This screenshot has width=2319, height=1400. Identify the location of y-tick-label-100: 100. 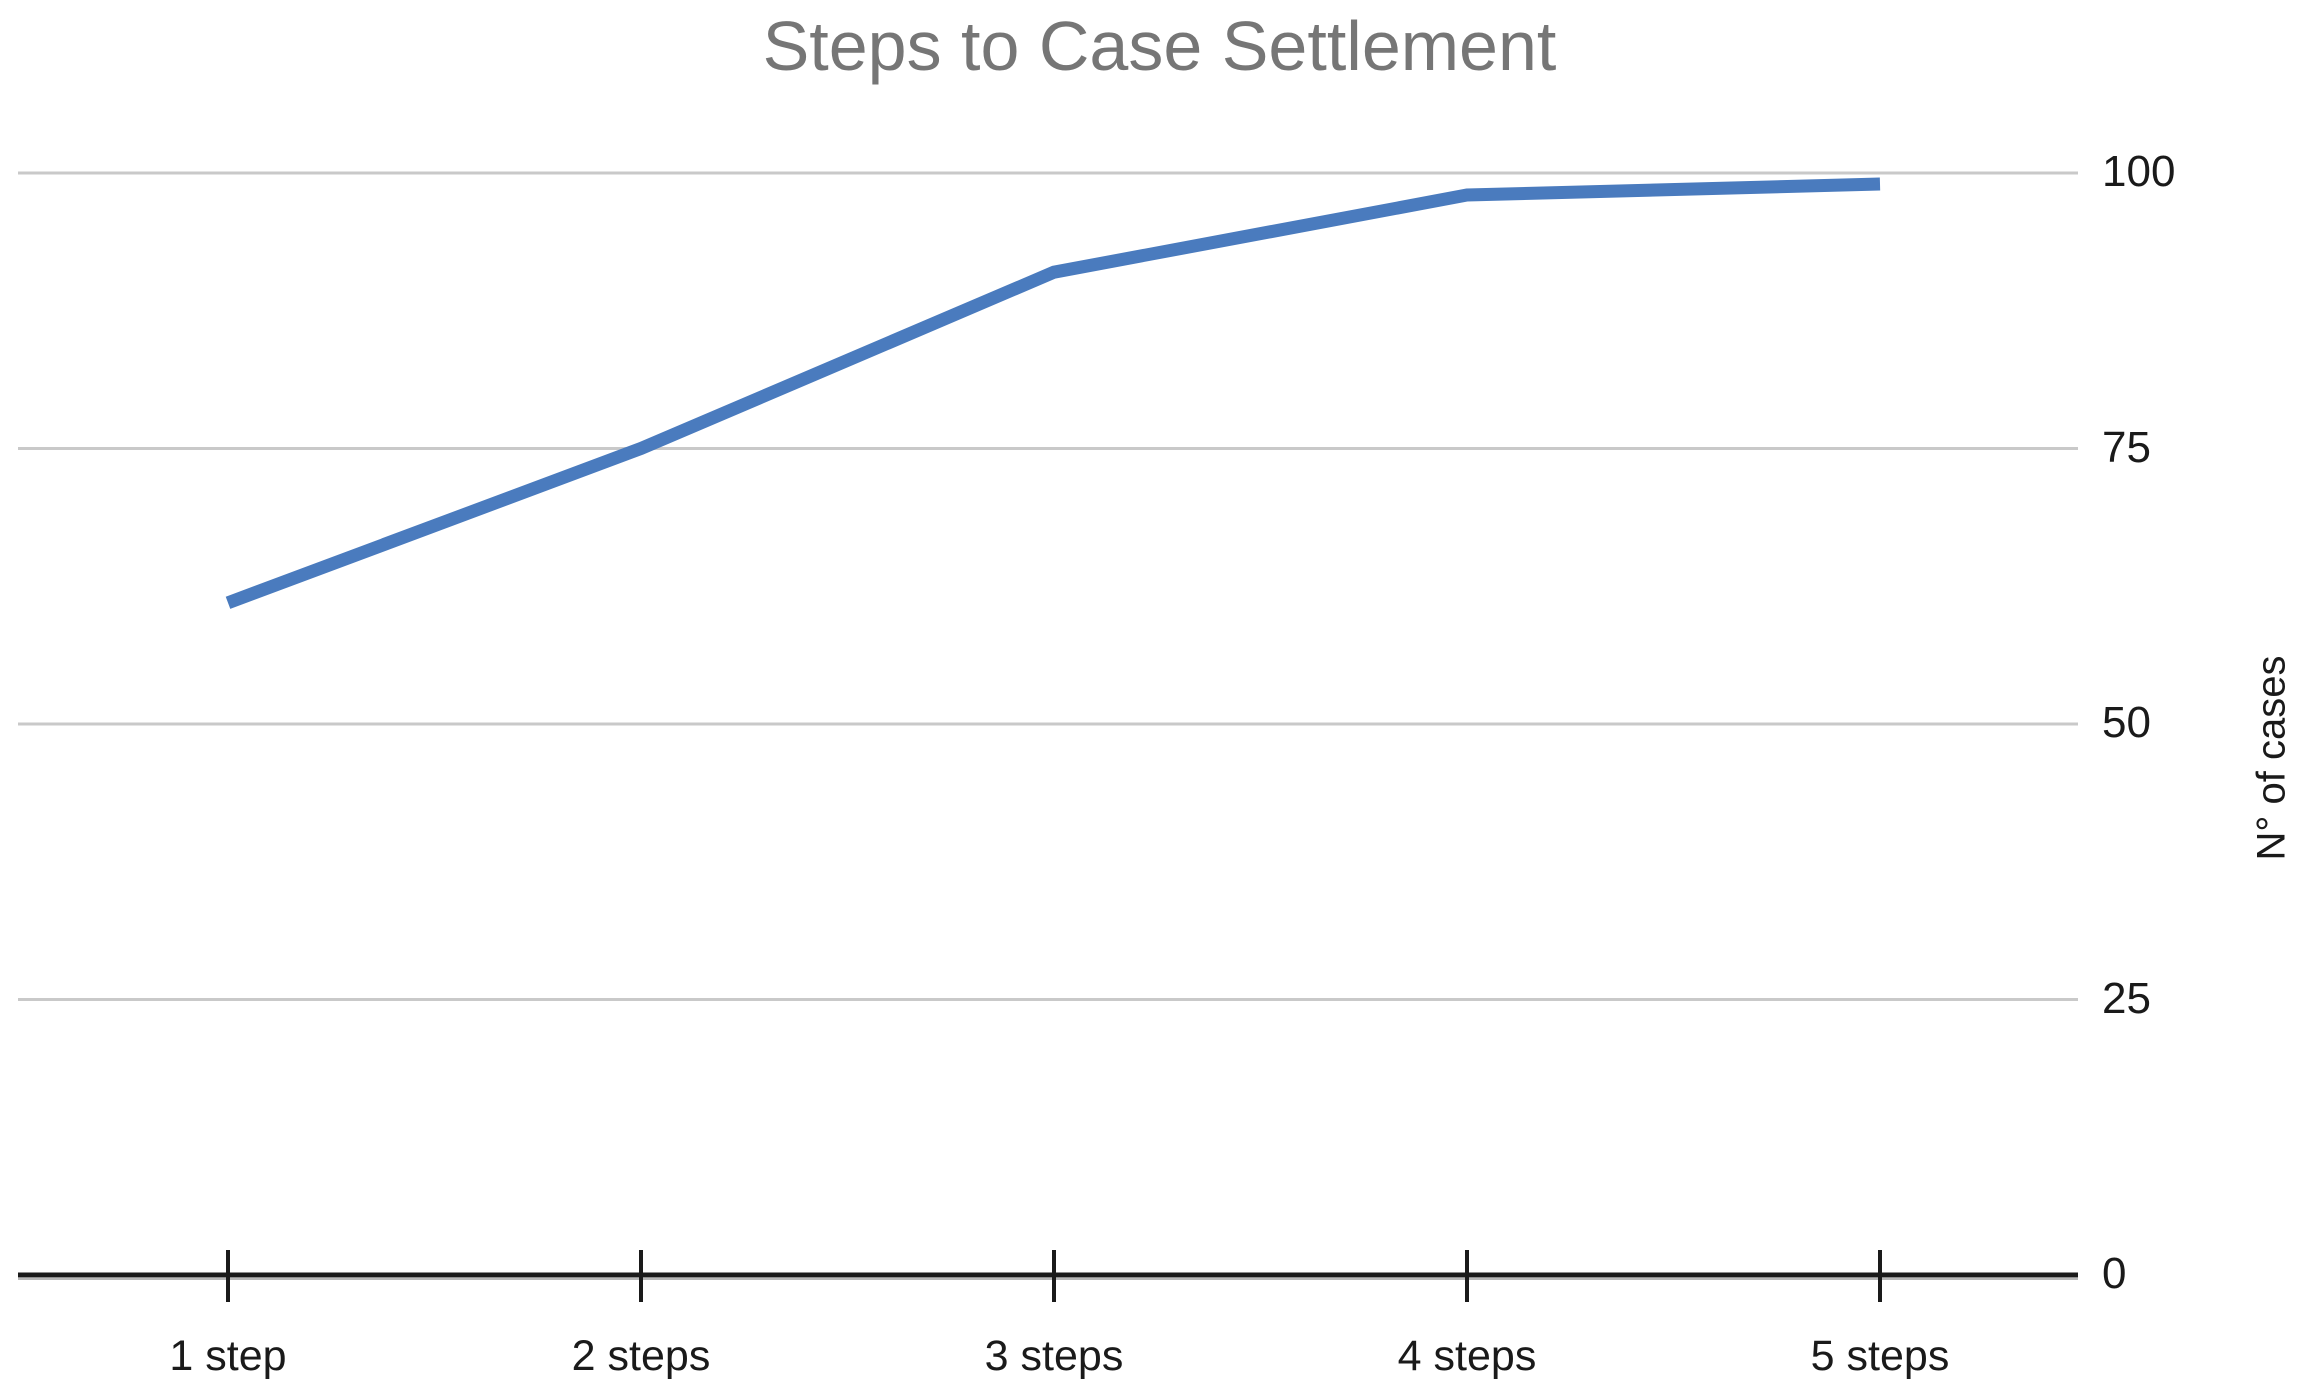
(2139, 171).